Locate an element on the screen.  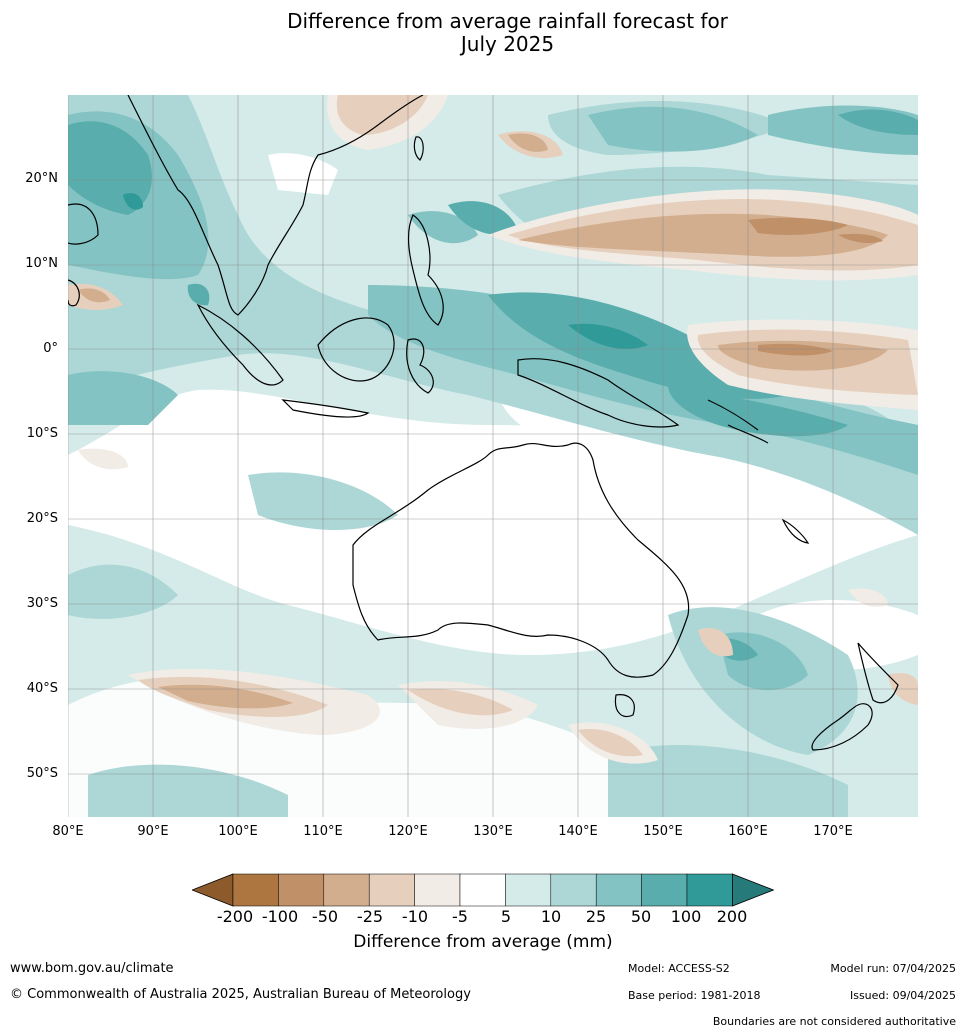
lat-label-10s: 10°S is located at coordinates (42, 433).